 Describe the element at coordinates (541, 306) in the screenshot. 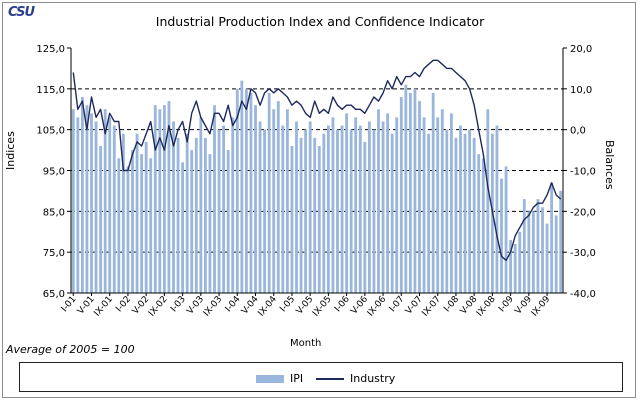

I see `x-tick-label: IX-09` at that location.